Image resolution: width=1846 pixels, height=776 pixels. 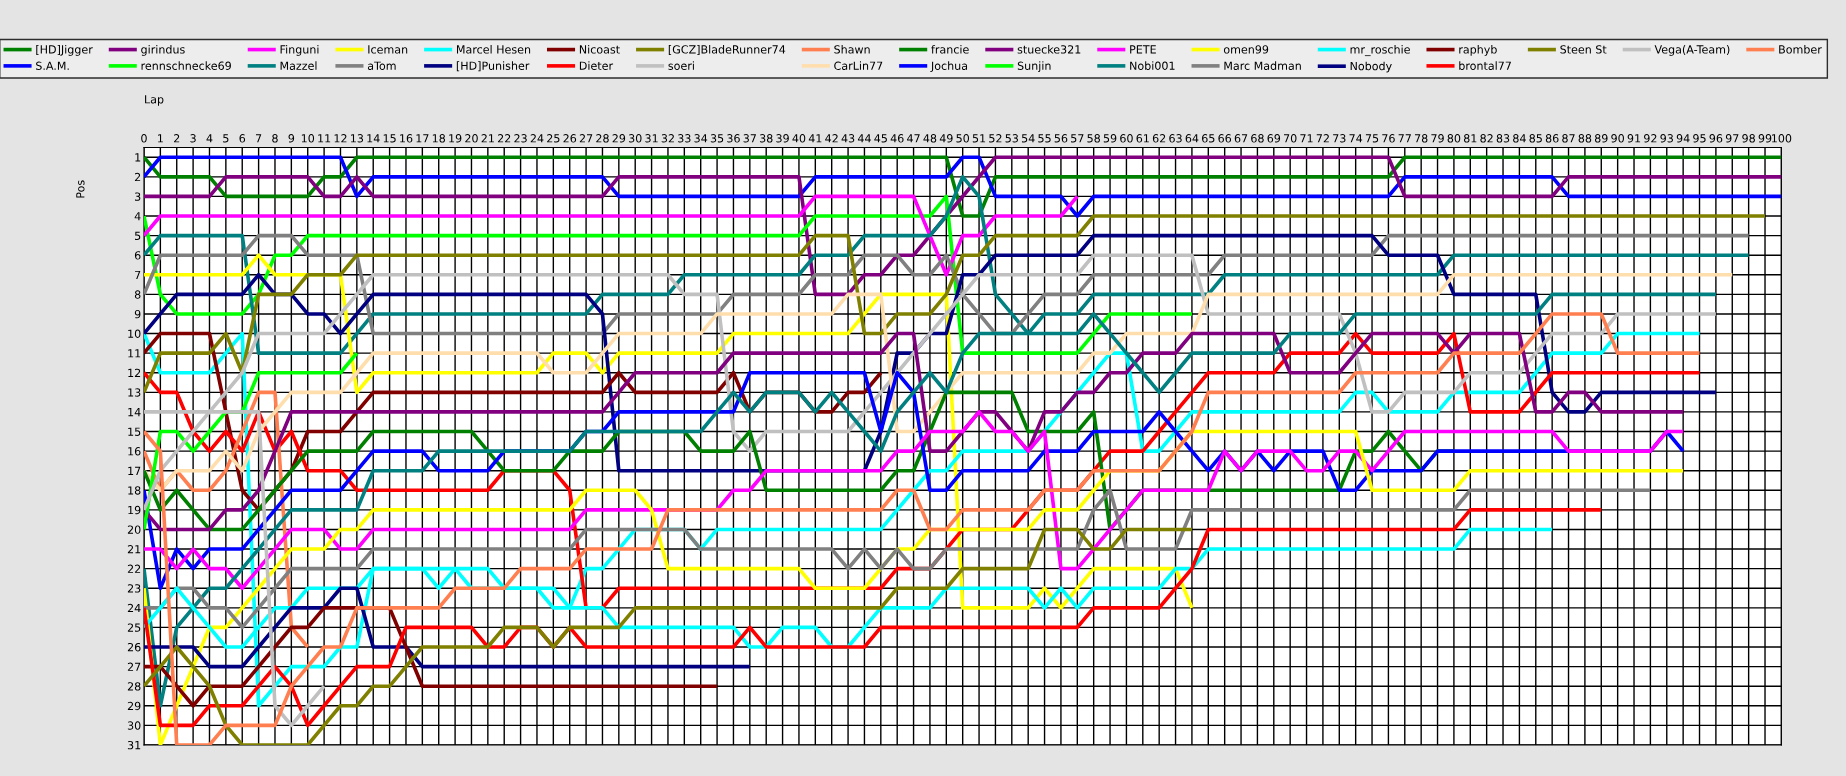 I want to click on x-tick-label: 94, so click(x=1683, y=138).